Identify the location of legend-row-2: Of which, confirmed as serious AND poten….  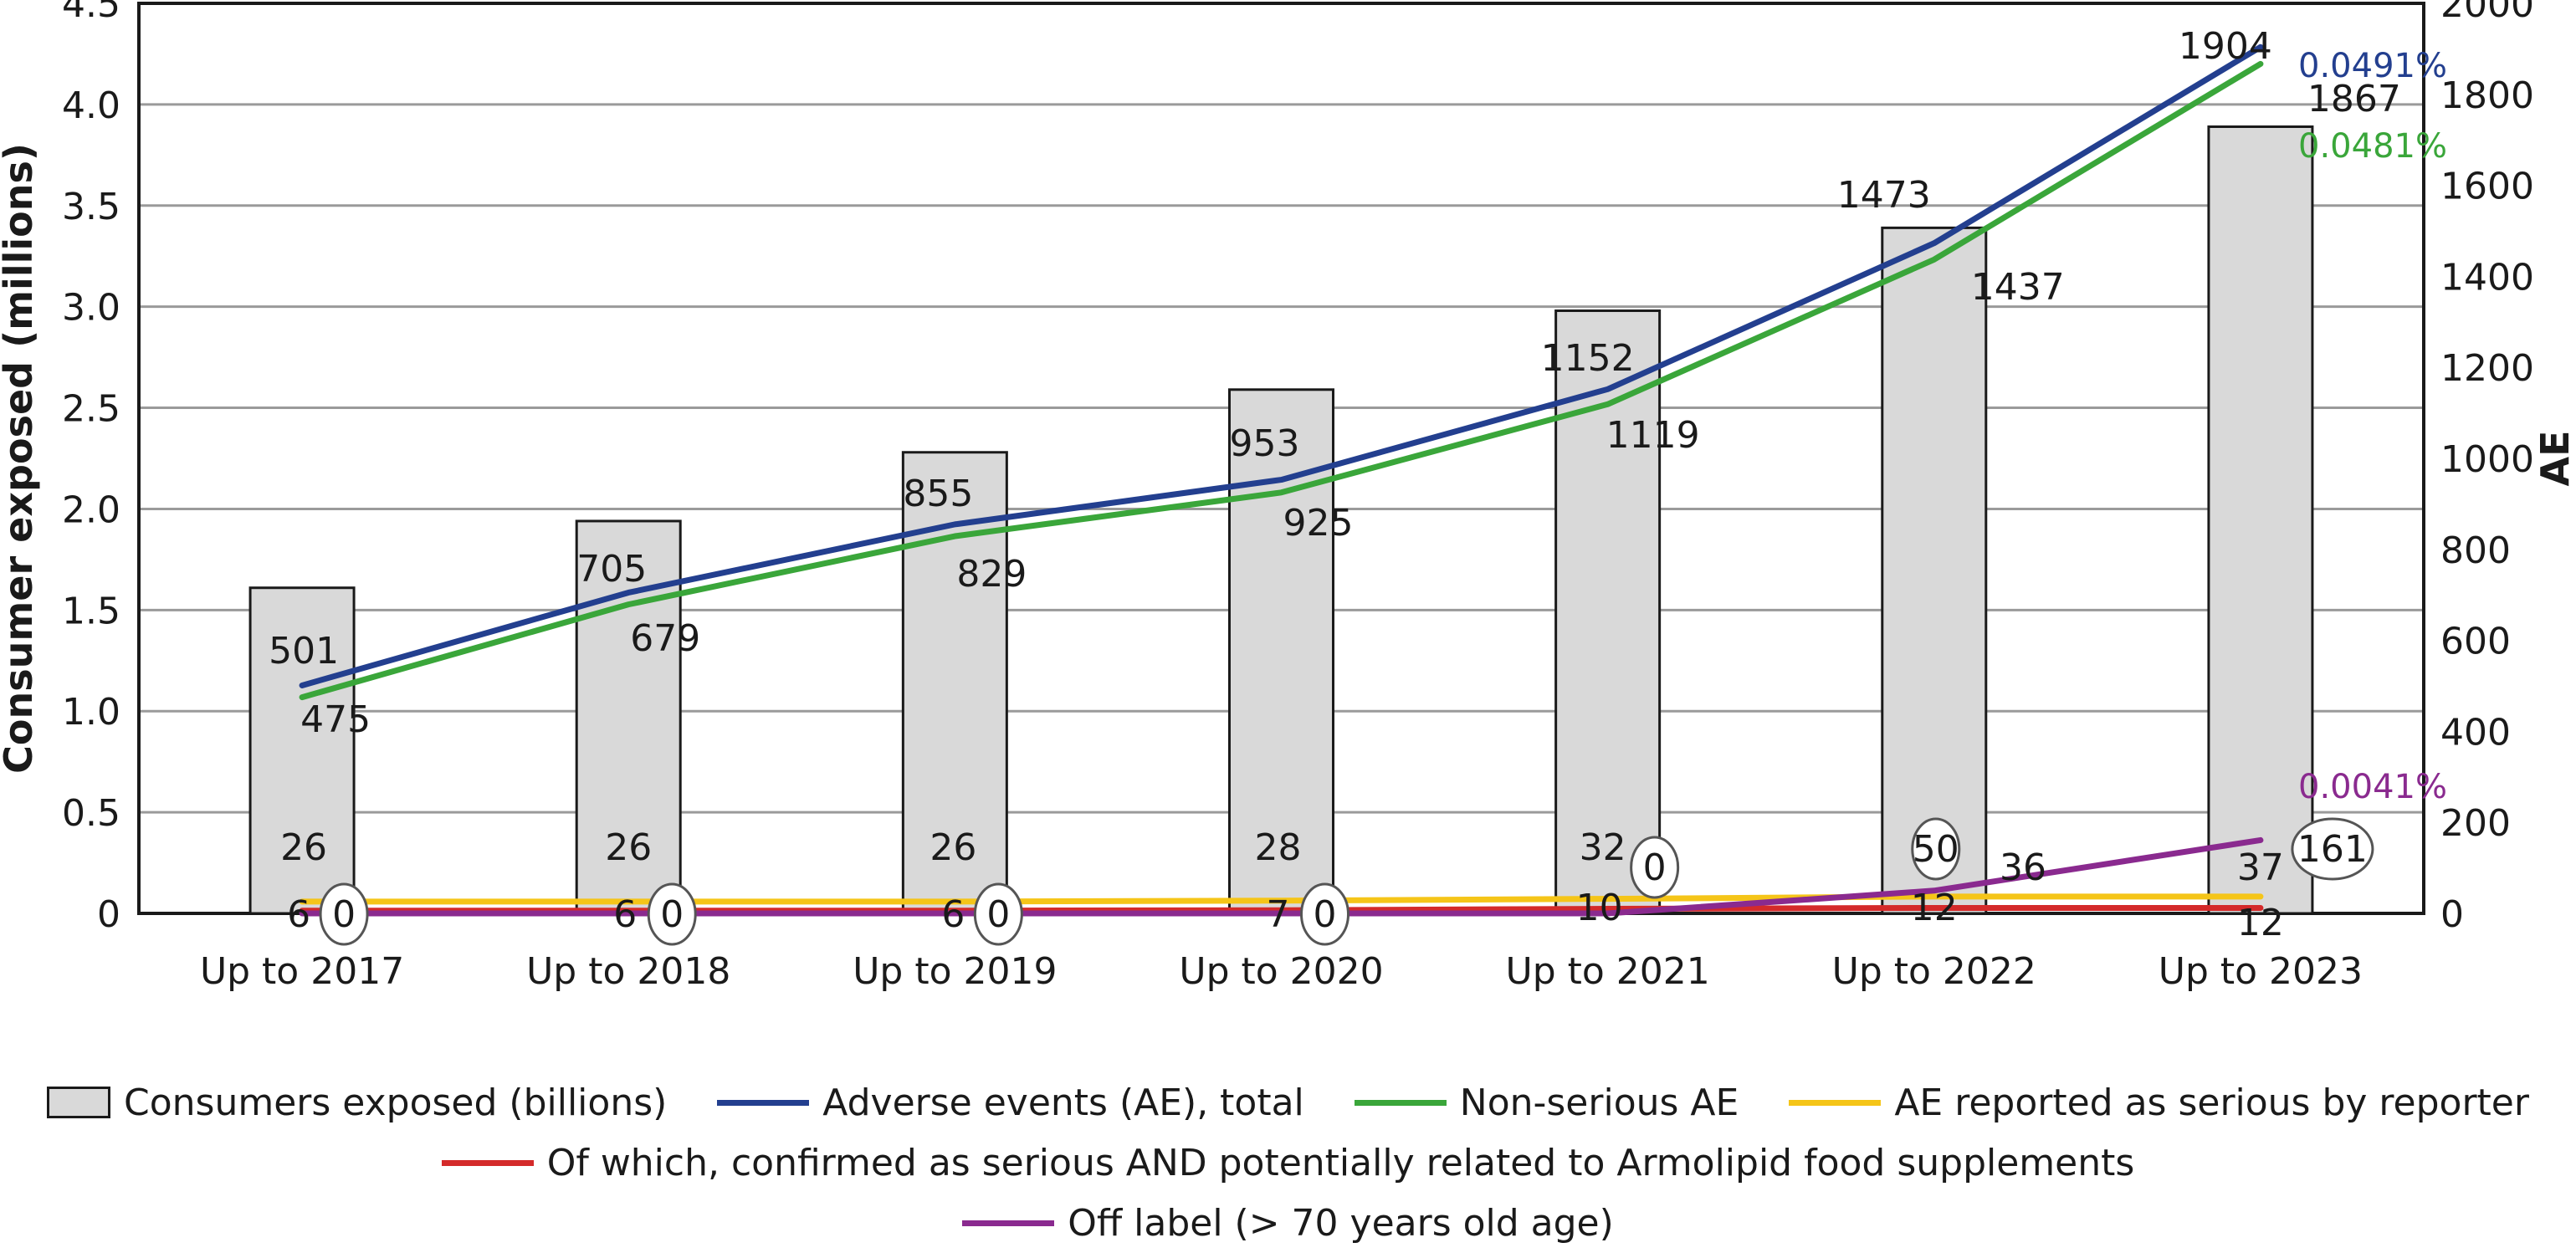
(1288, 1163).